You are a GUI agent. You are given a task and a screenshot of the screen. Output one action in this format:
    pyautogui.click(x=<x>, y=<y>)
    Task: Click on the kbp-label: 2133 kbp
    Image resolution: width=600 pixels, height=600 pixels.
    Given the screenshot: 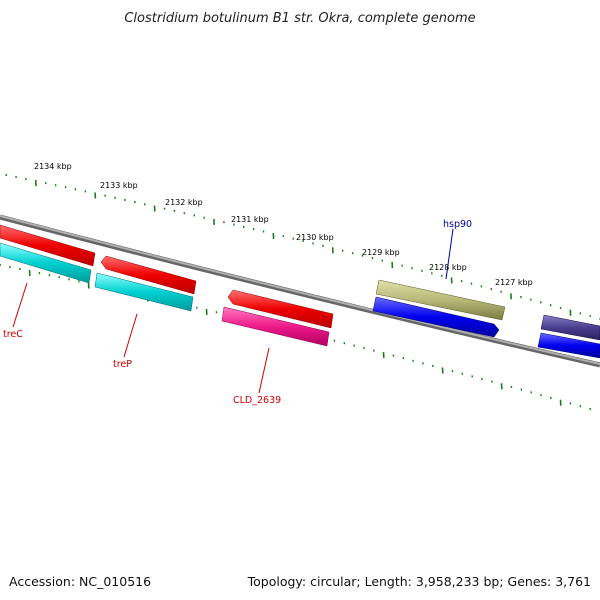 What is the action you would take?
    pyautogui.click(x=119, y=185)
    